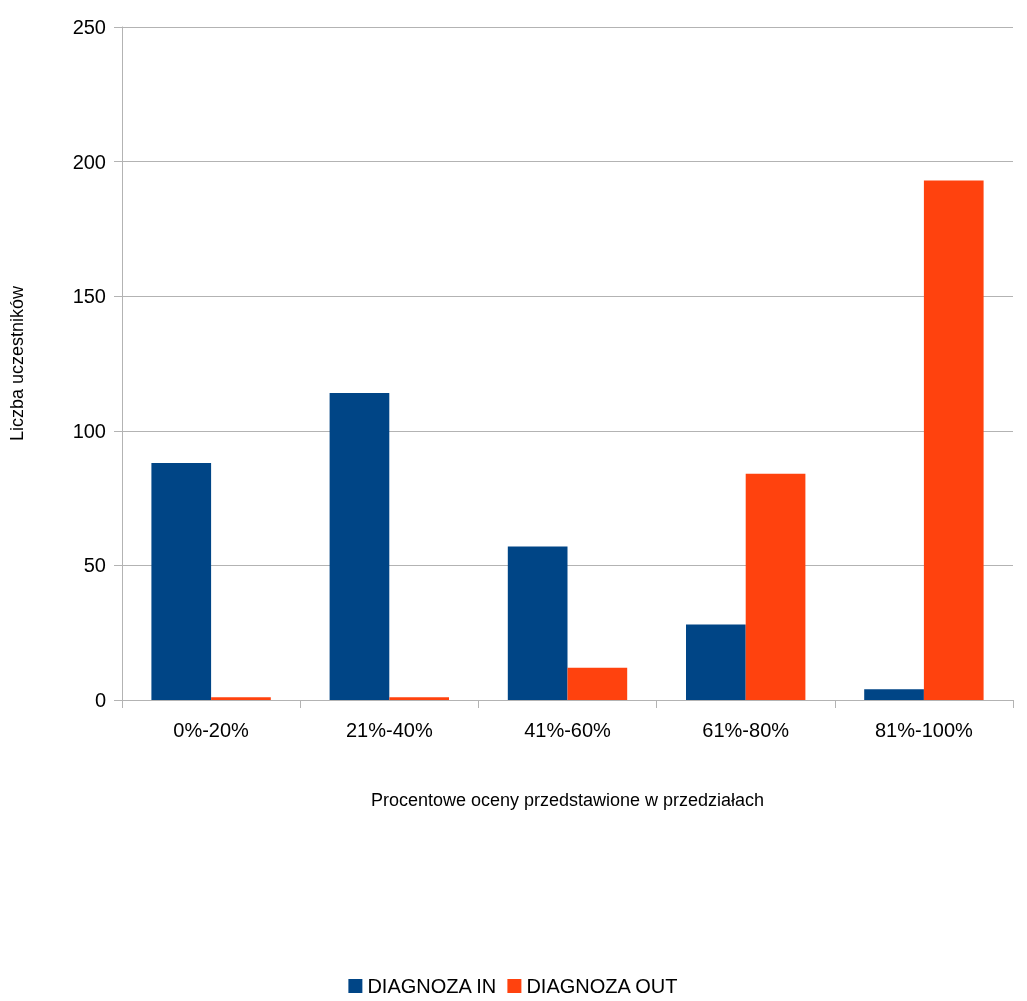 The image size is (1027, 1001). What do you see at coordinates (568, 730) in the screenshot?
I see `x-tick-label: 41%-60%` at bounding box center [568, 730].